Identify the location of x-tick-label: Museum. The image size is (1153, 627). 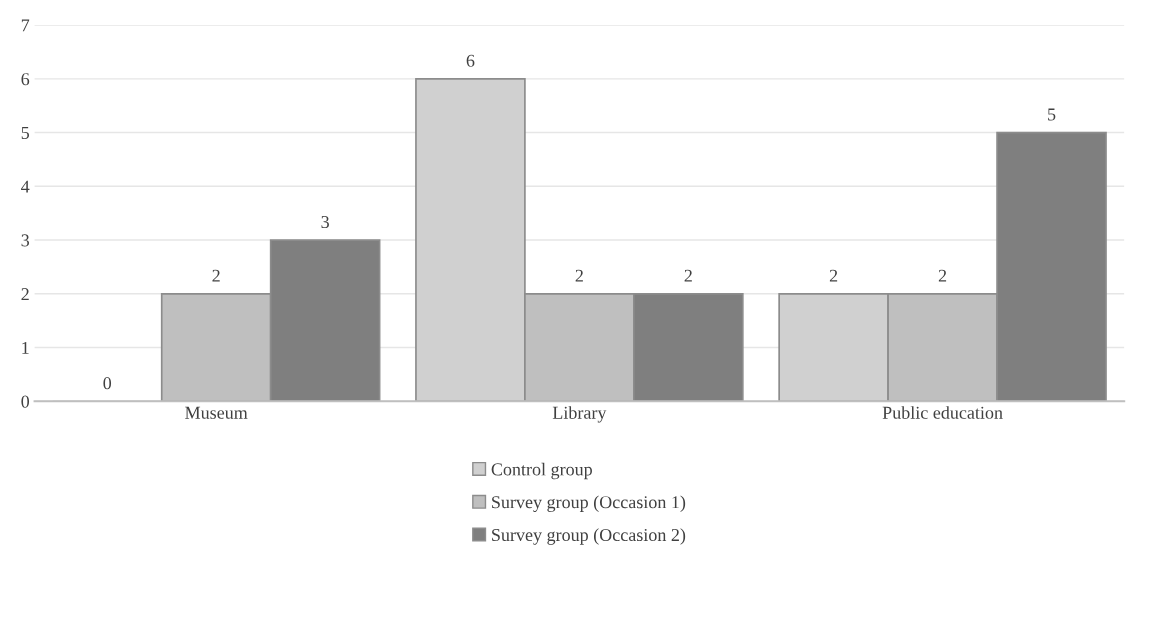
(216, 412).